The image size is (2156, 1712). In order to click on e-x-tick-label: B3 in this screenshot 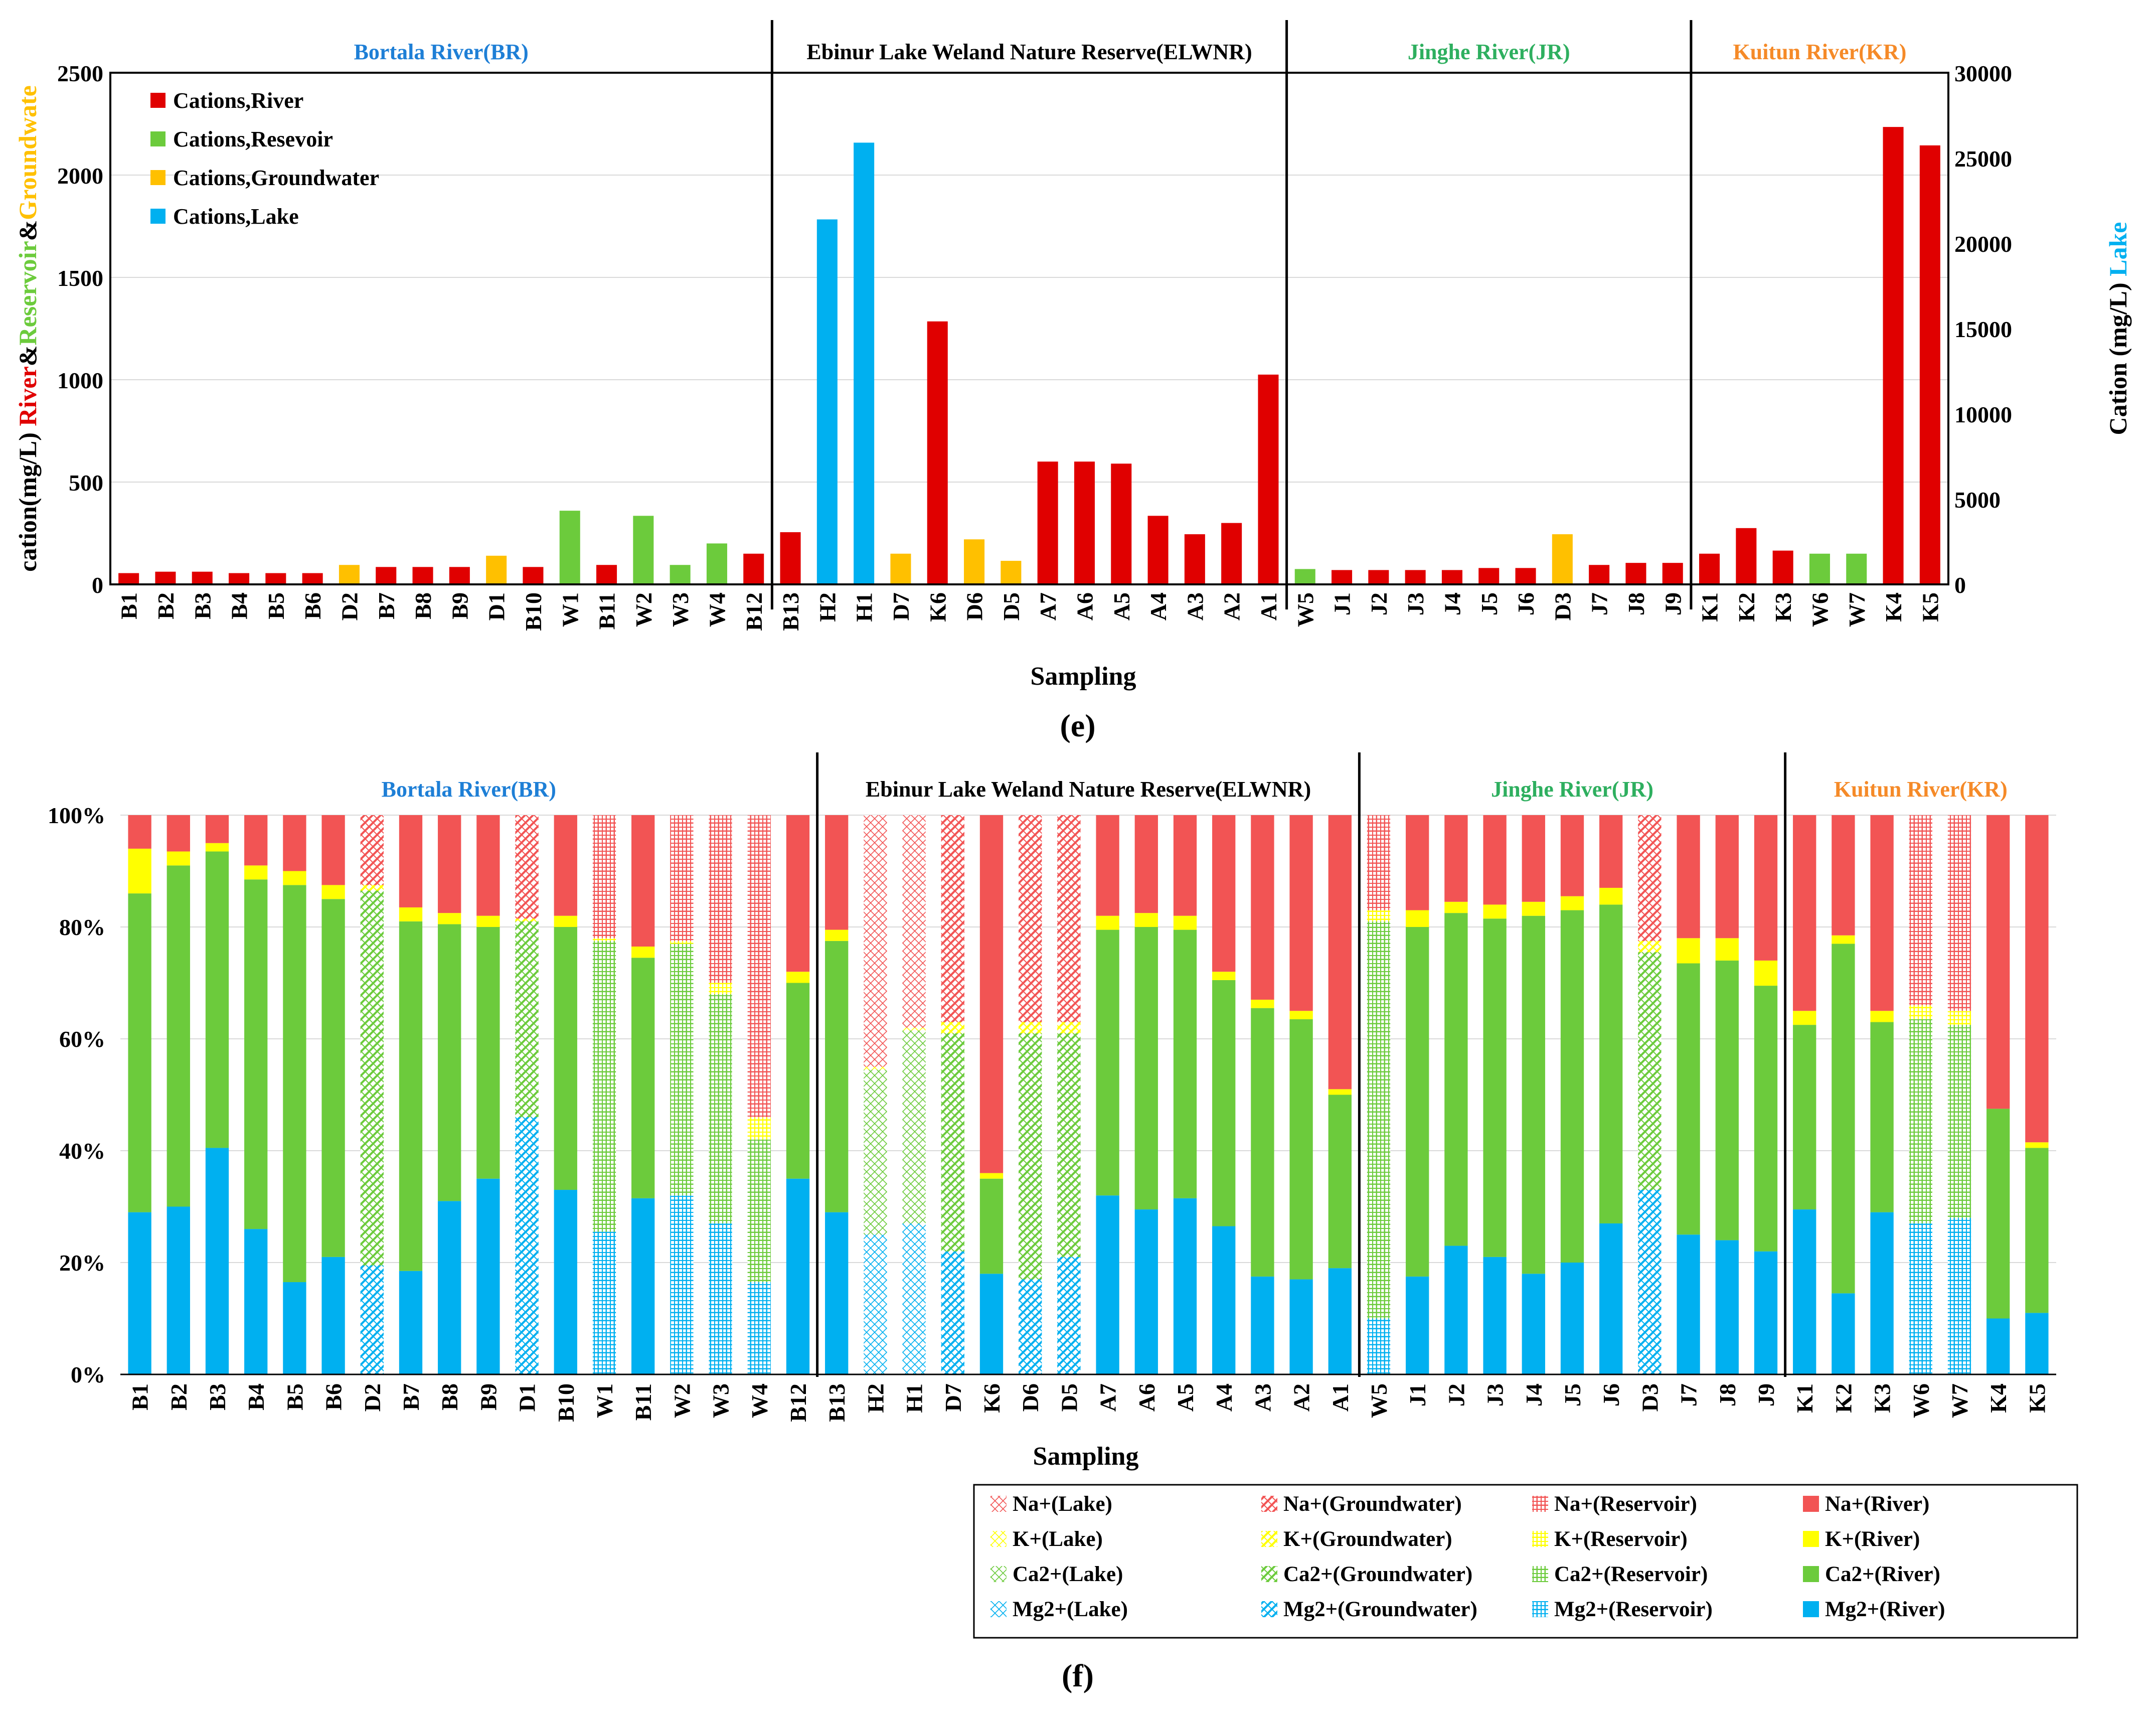, I will do `click(202, 605)`.